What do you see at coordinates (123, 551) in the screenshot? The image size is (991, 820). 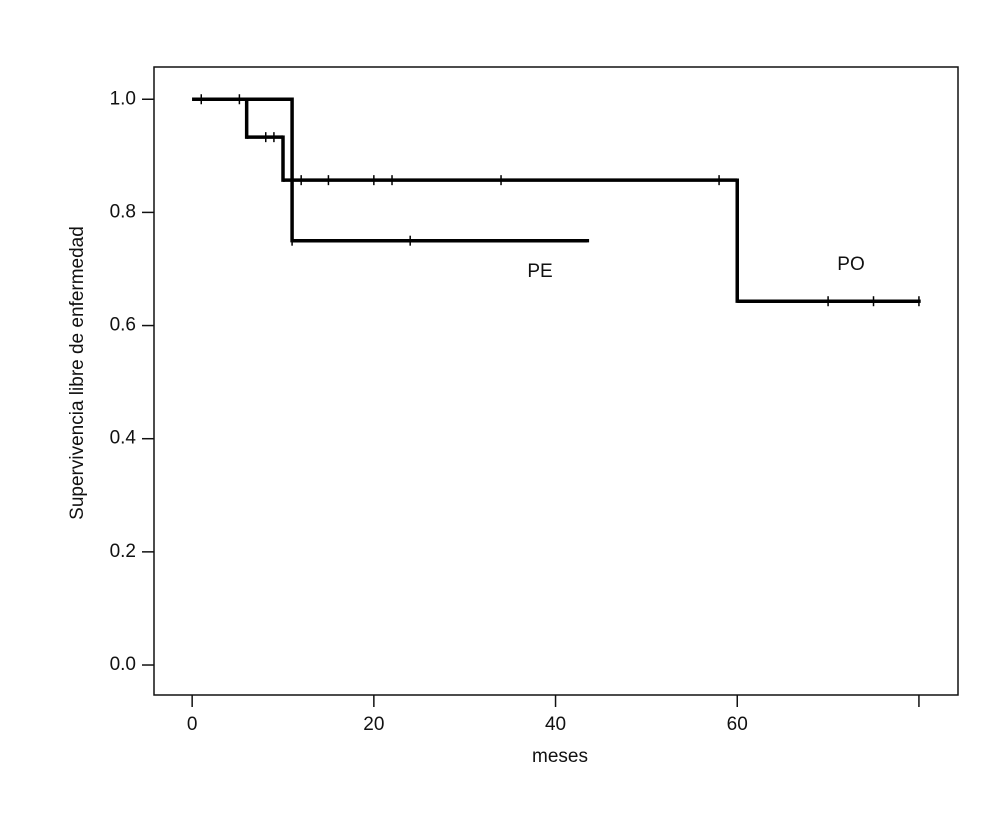 I see `y-tick-label: 0.2` at bounding box center [123, 551].